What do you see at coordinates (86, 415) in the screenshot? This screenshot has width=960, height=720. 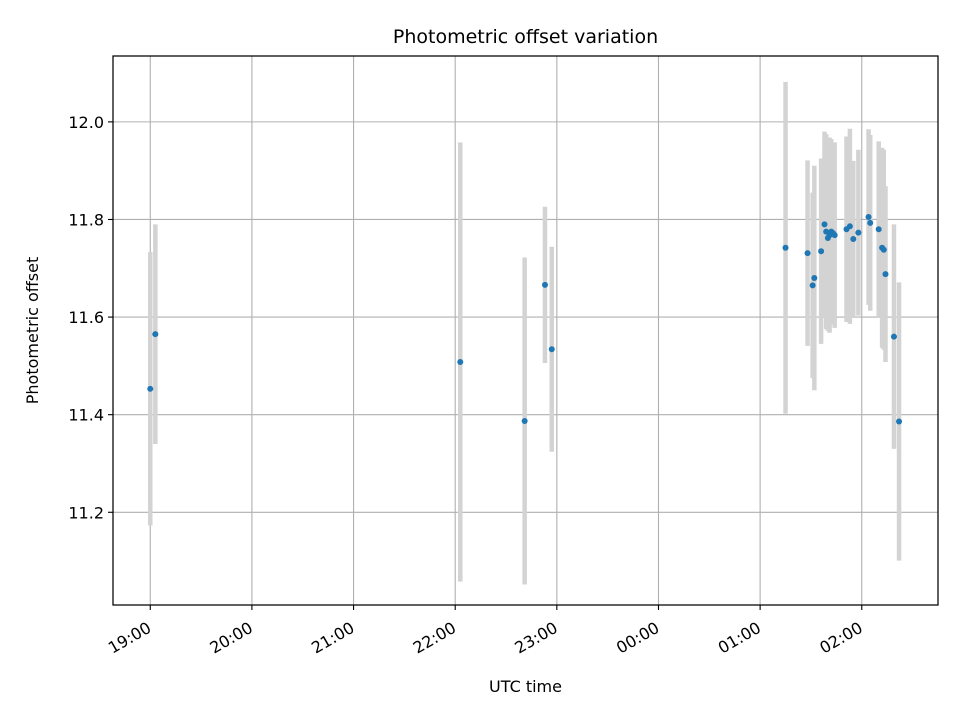 I see `y-tick-label: 11.4` at bounding box center [86, 415].